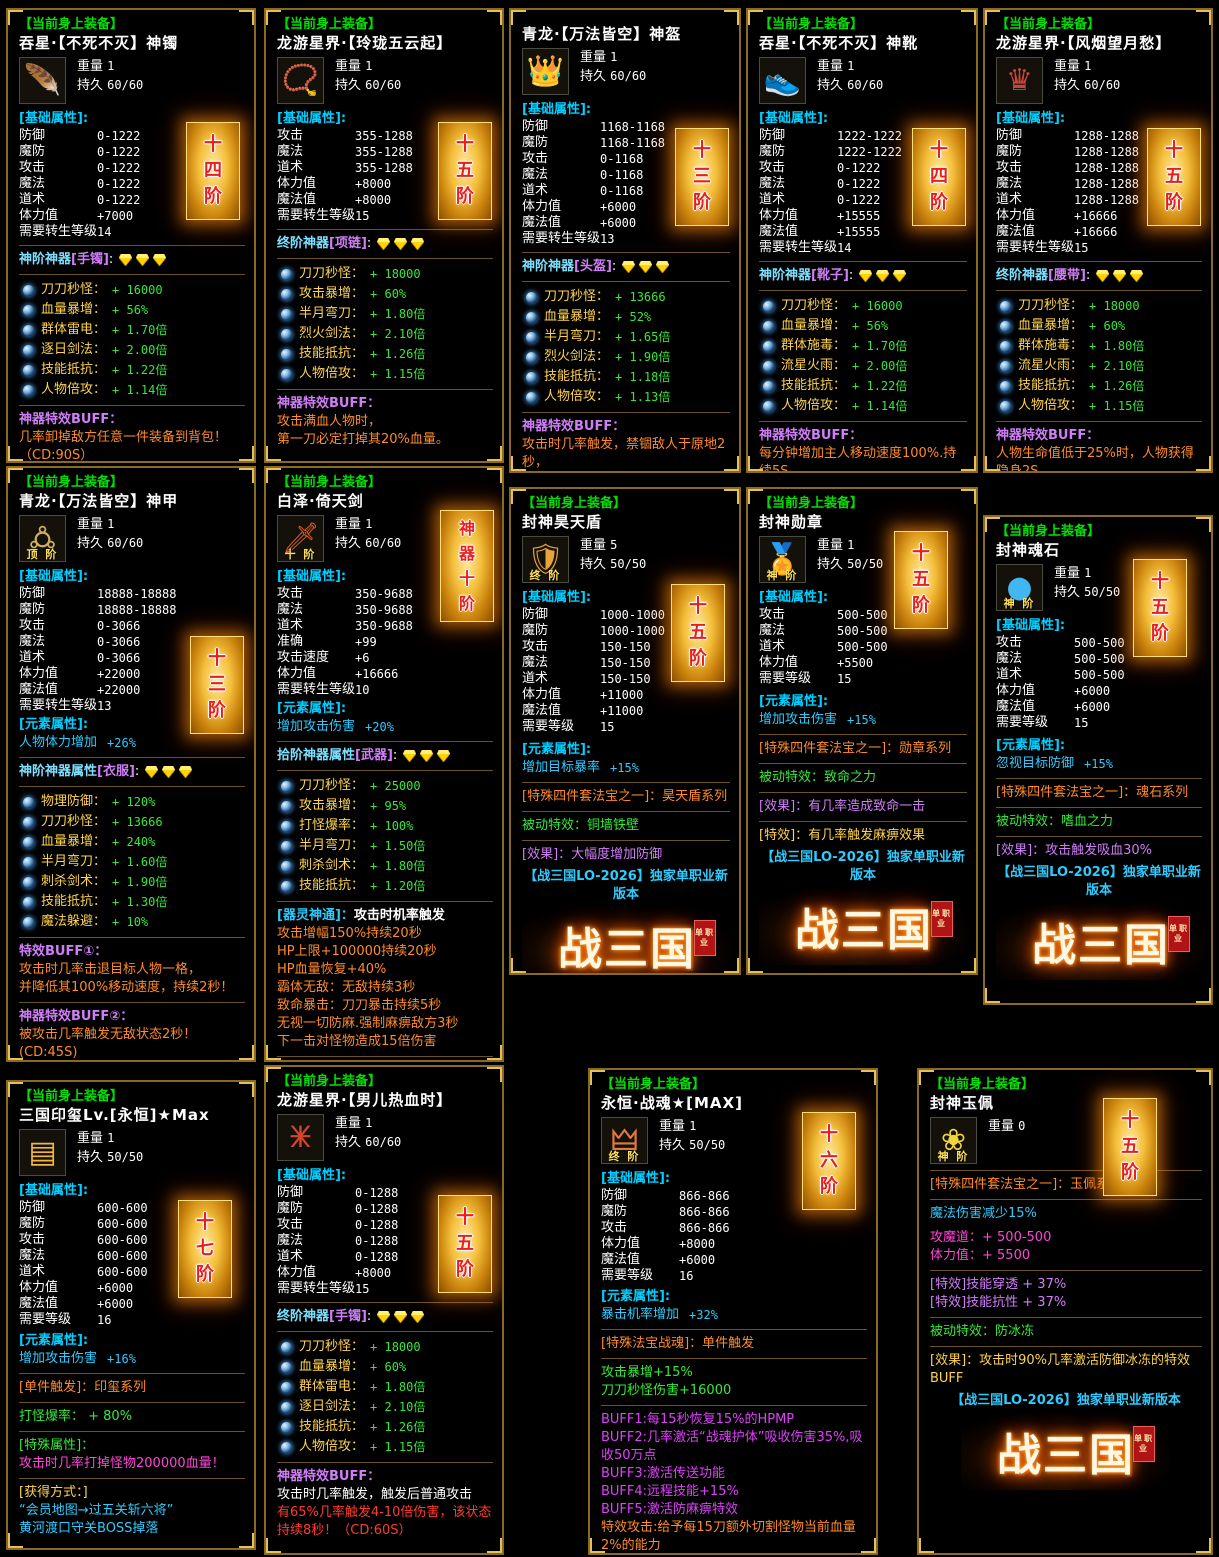 This screenshot has width=1219, height=1557. What do you see at coordinates (626, 191) in the screenshot?
I see `base-attr-row: 道术 0-1168` at bounding box center [626, 191].